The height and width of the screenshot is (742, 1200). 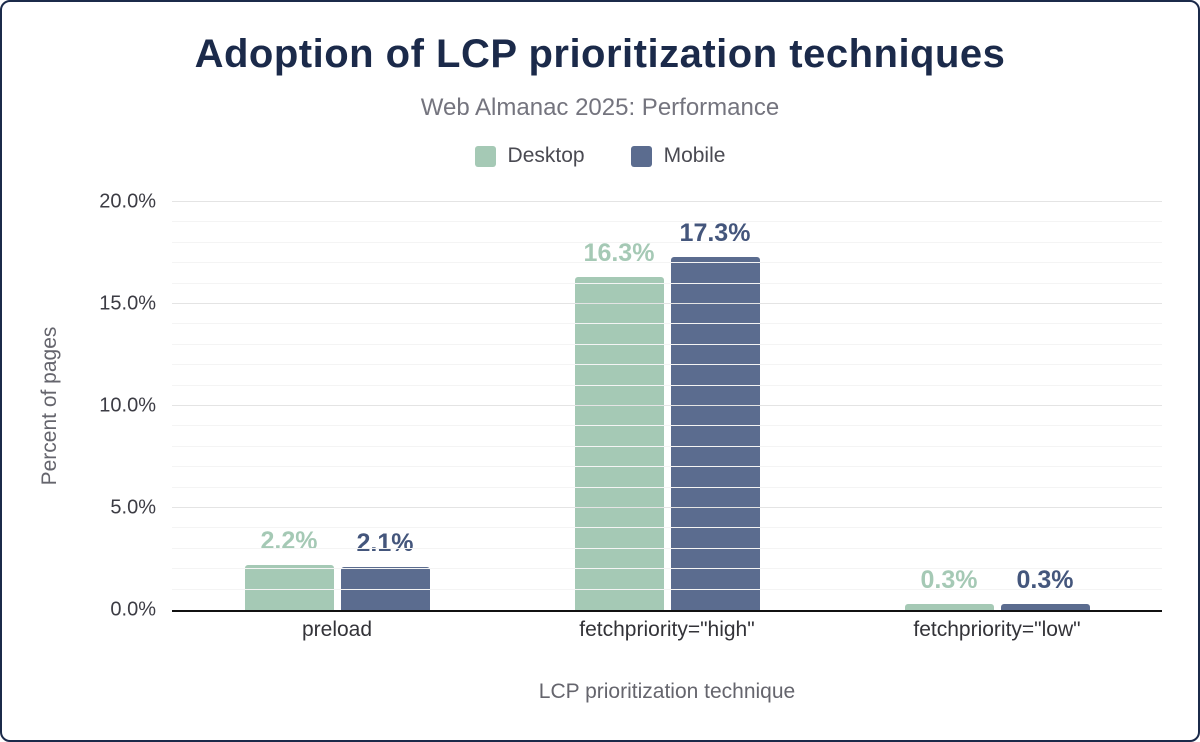 I want to click on legend-swatch-desktop, so click(x=485, y=156).